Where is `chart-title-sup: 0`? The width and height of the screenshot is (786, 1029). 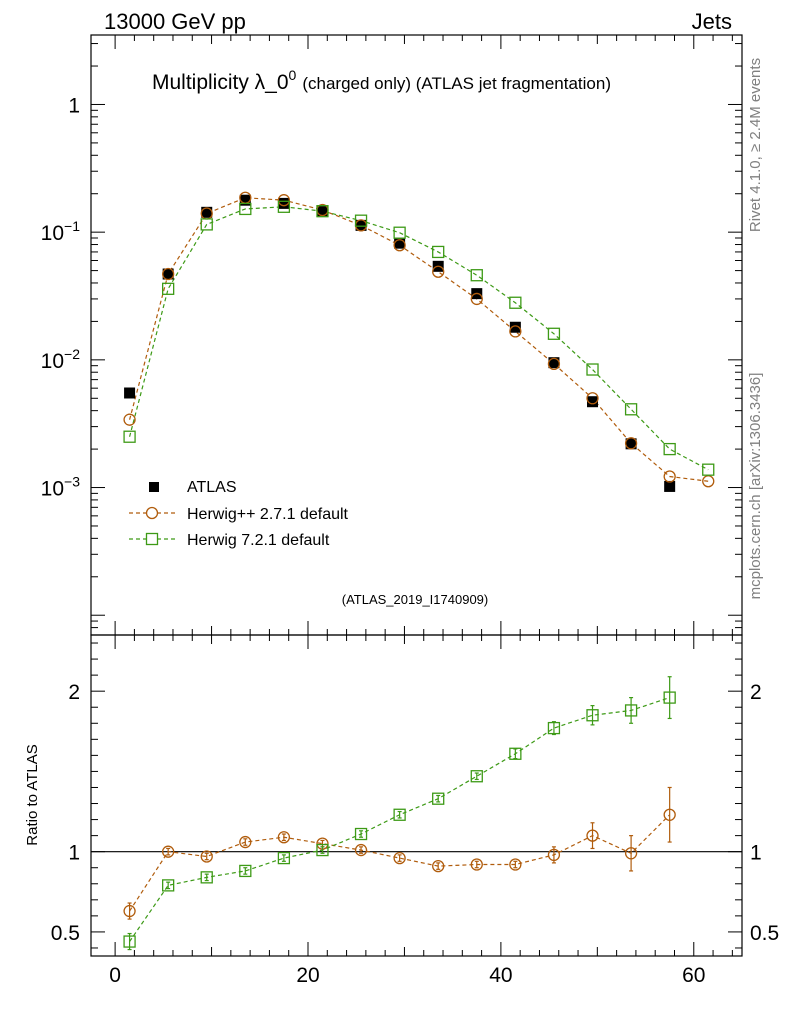
chart-title-sup: 0 is located at coordinates (293, 75).